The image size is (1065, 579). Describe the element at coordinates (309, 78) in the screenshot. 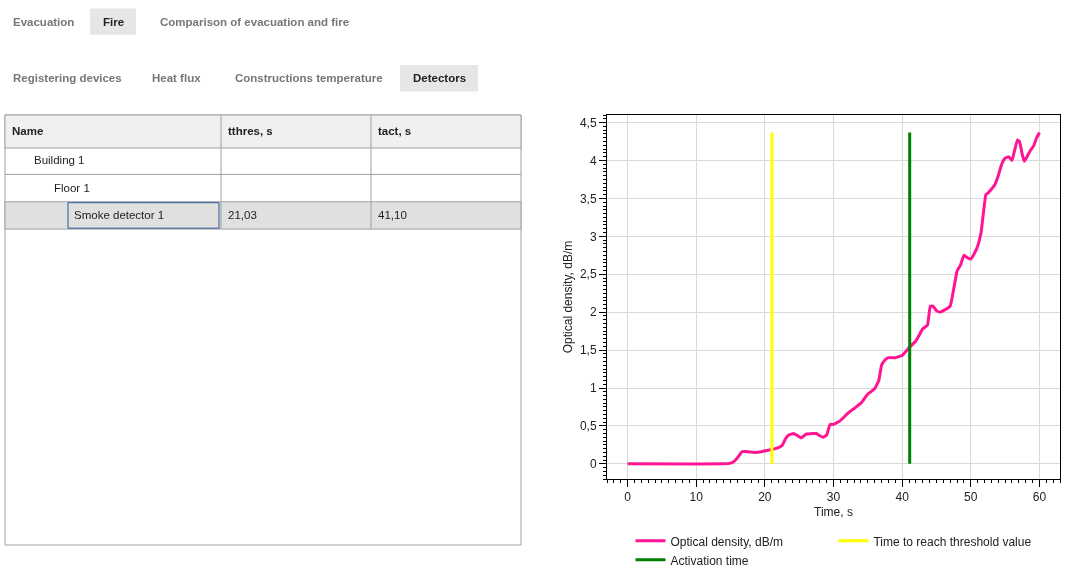

I see `text: Constructions temperature` at that location.